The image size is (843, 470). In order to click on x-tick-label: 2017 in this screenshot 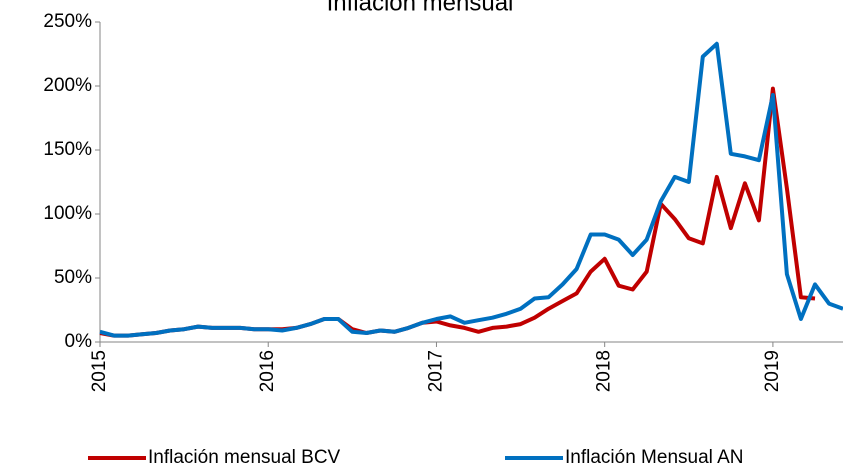, I will do `click(435, 371)`.